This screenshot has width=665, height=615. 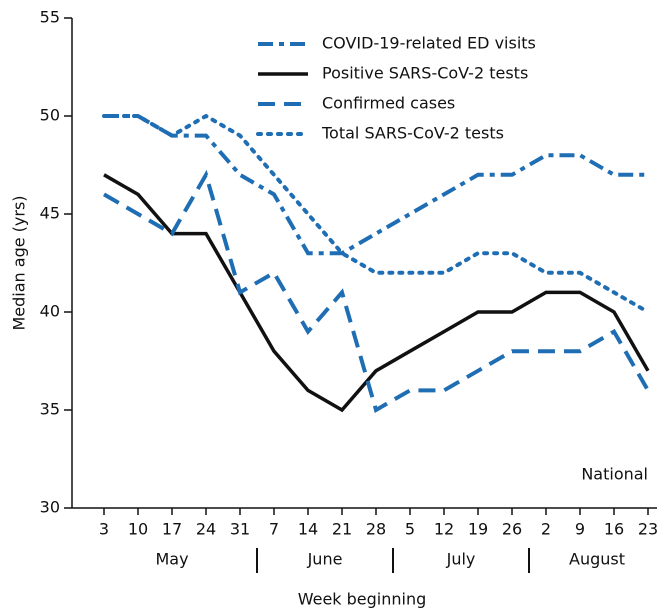 I want to click on month-label: May, so click(x=171, y=559).